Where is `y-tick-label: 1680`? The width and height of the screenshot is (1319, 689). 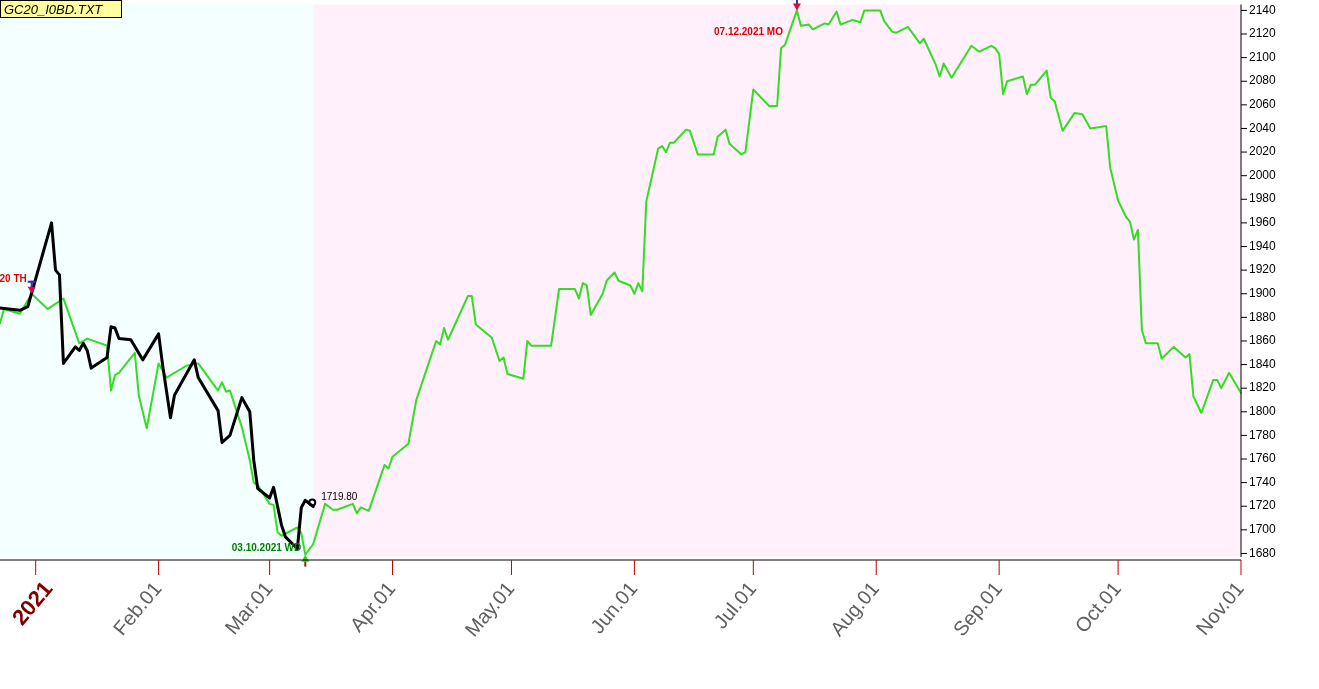 y-tick-label: 1680 is located at coordinates (1263, 552).